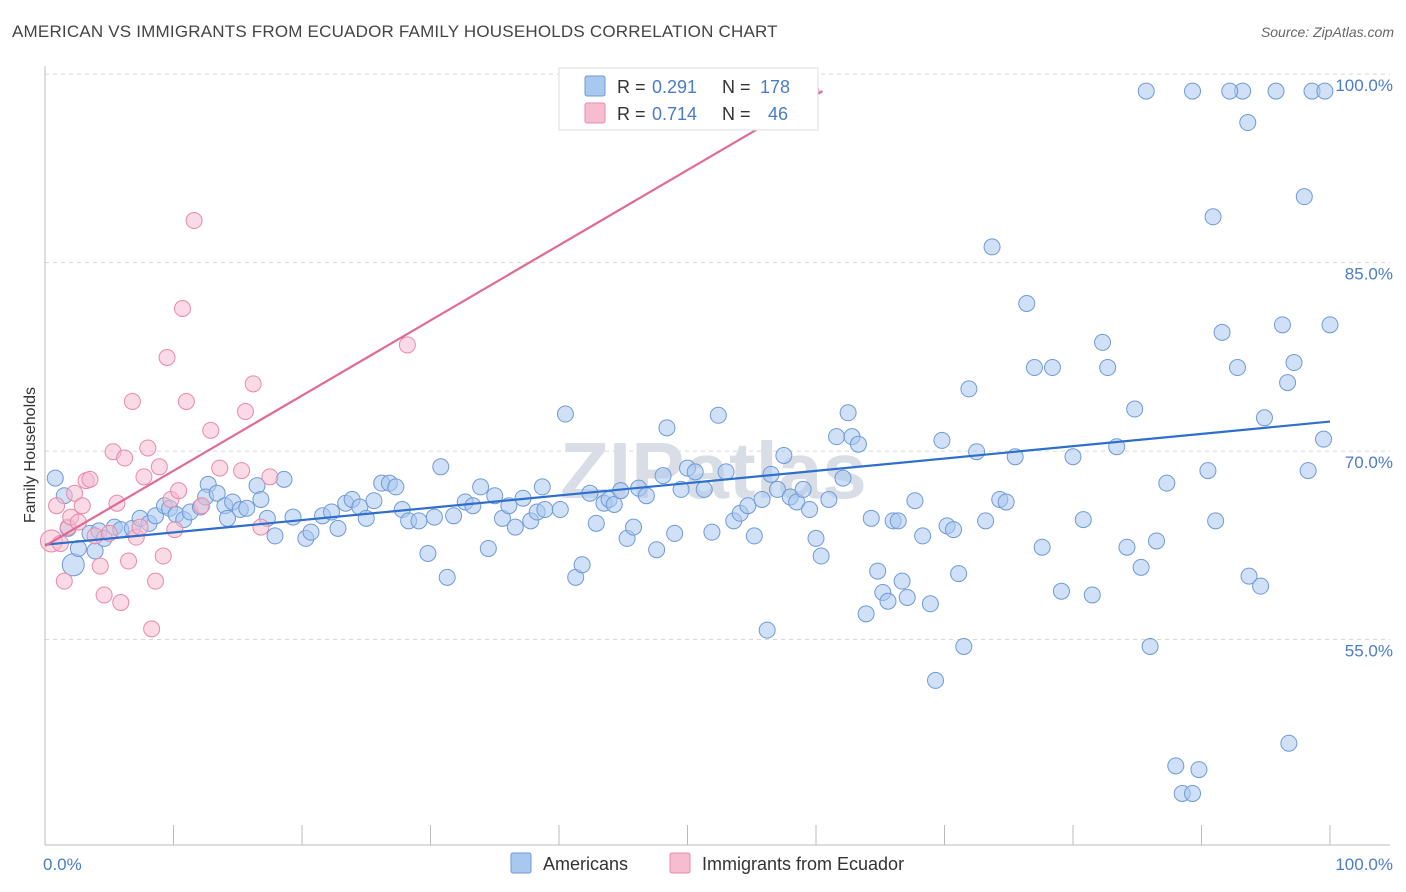 The image size is (1406, 892). I want to click on legend-n-value-ecuador: 46, so click(778, 114).